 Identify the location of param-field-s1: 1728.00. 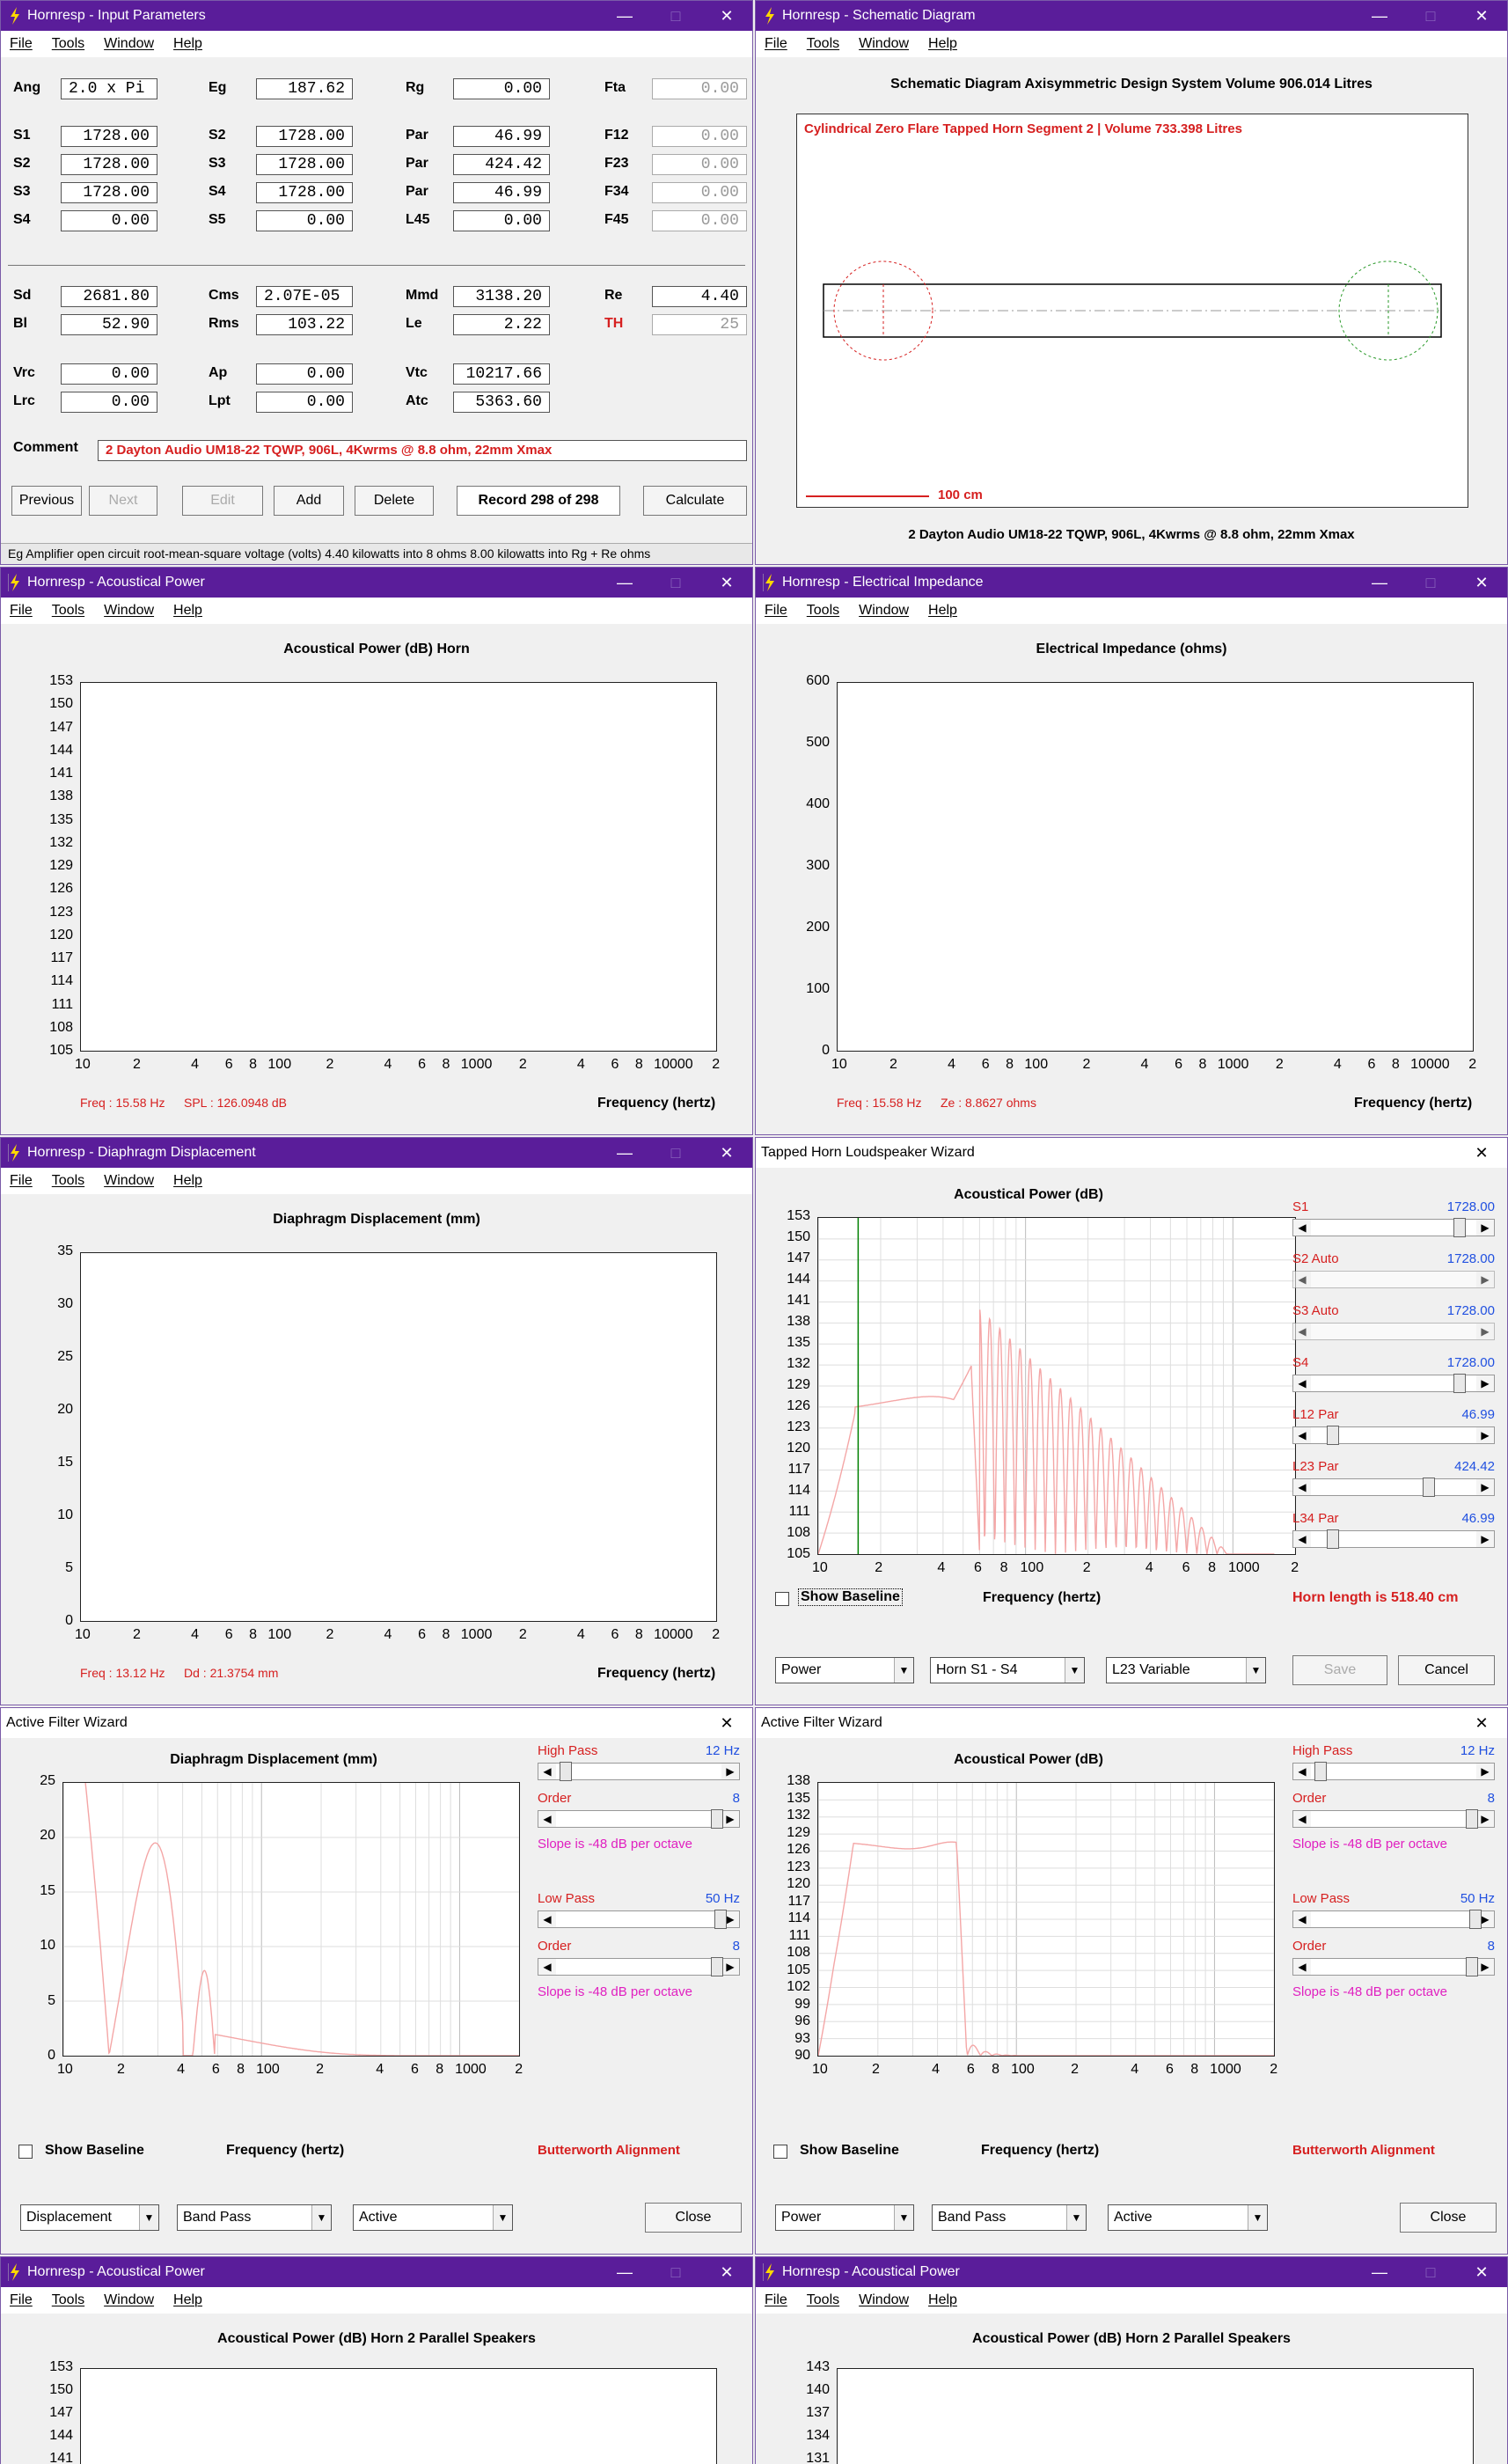
(109, 136).